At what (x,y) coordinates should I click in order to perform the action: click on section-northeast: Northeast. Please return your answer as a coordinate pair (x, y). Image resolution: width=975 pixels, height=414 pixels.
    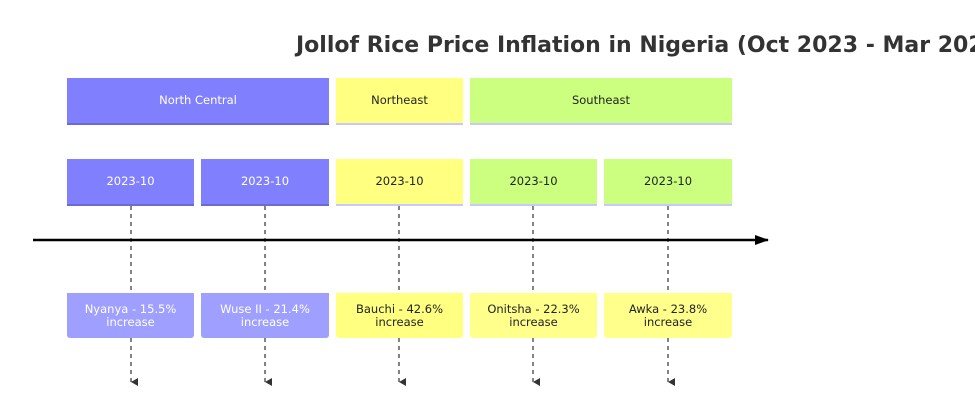
    Looking at the image, I should click on (399, 101).